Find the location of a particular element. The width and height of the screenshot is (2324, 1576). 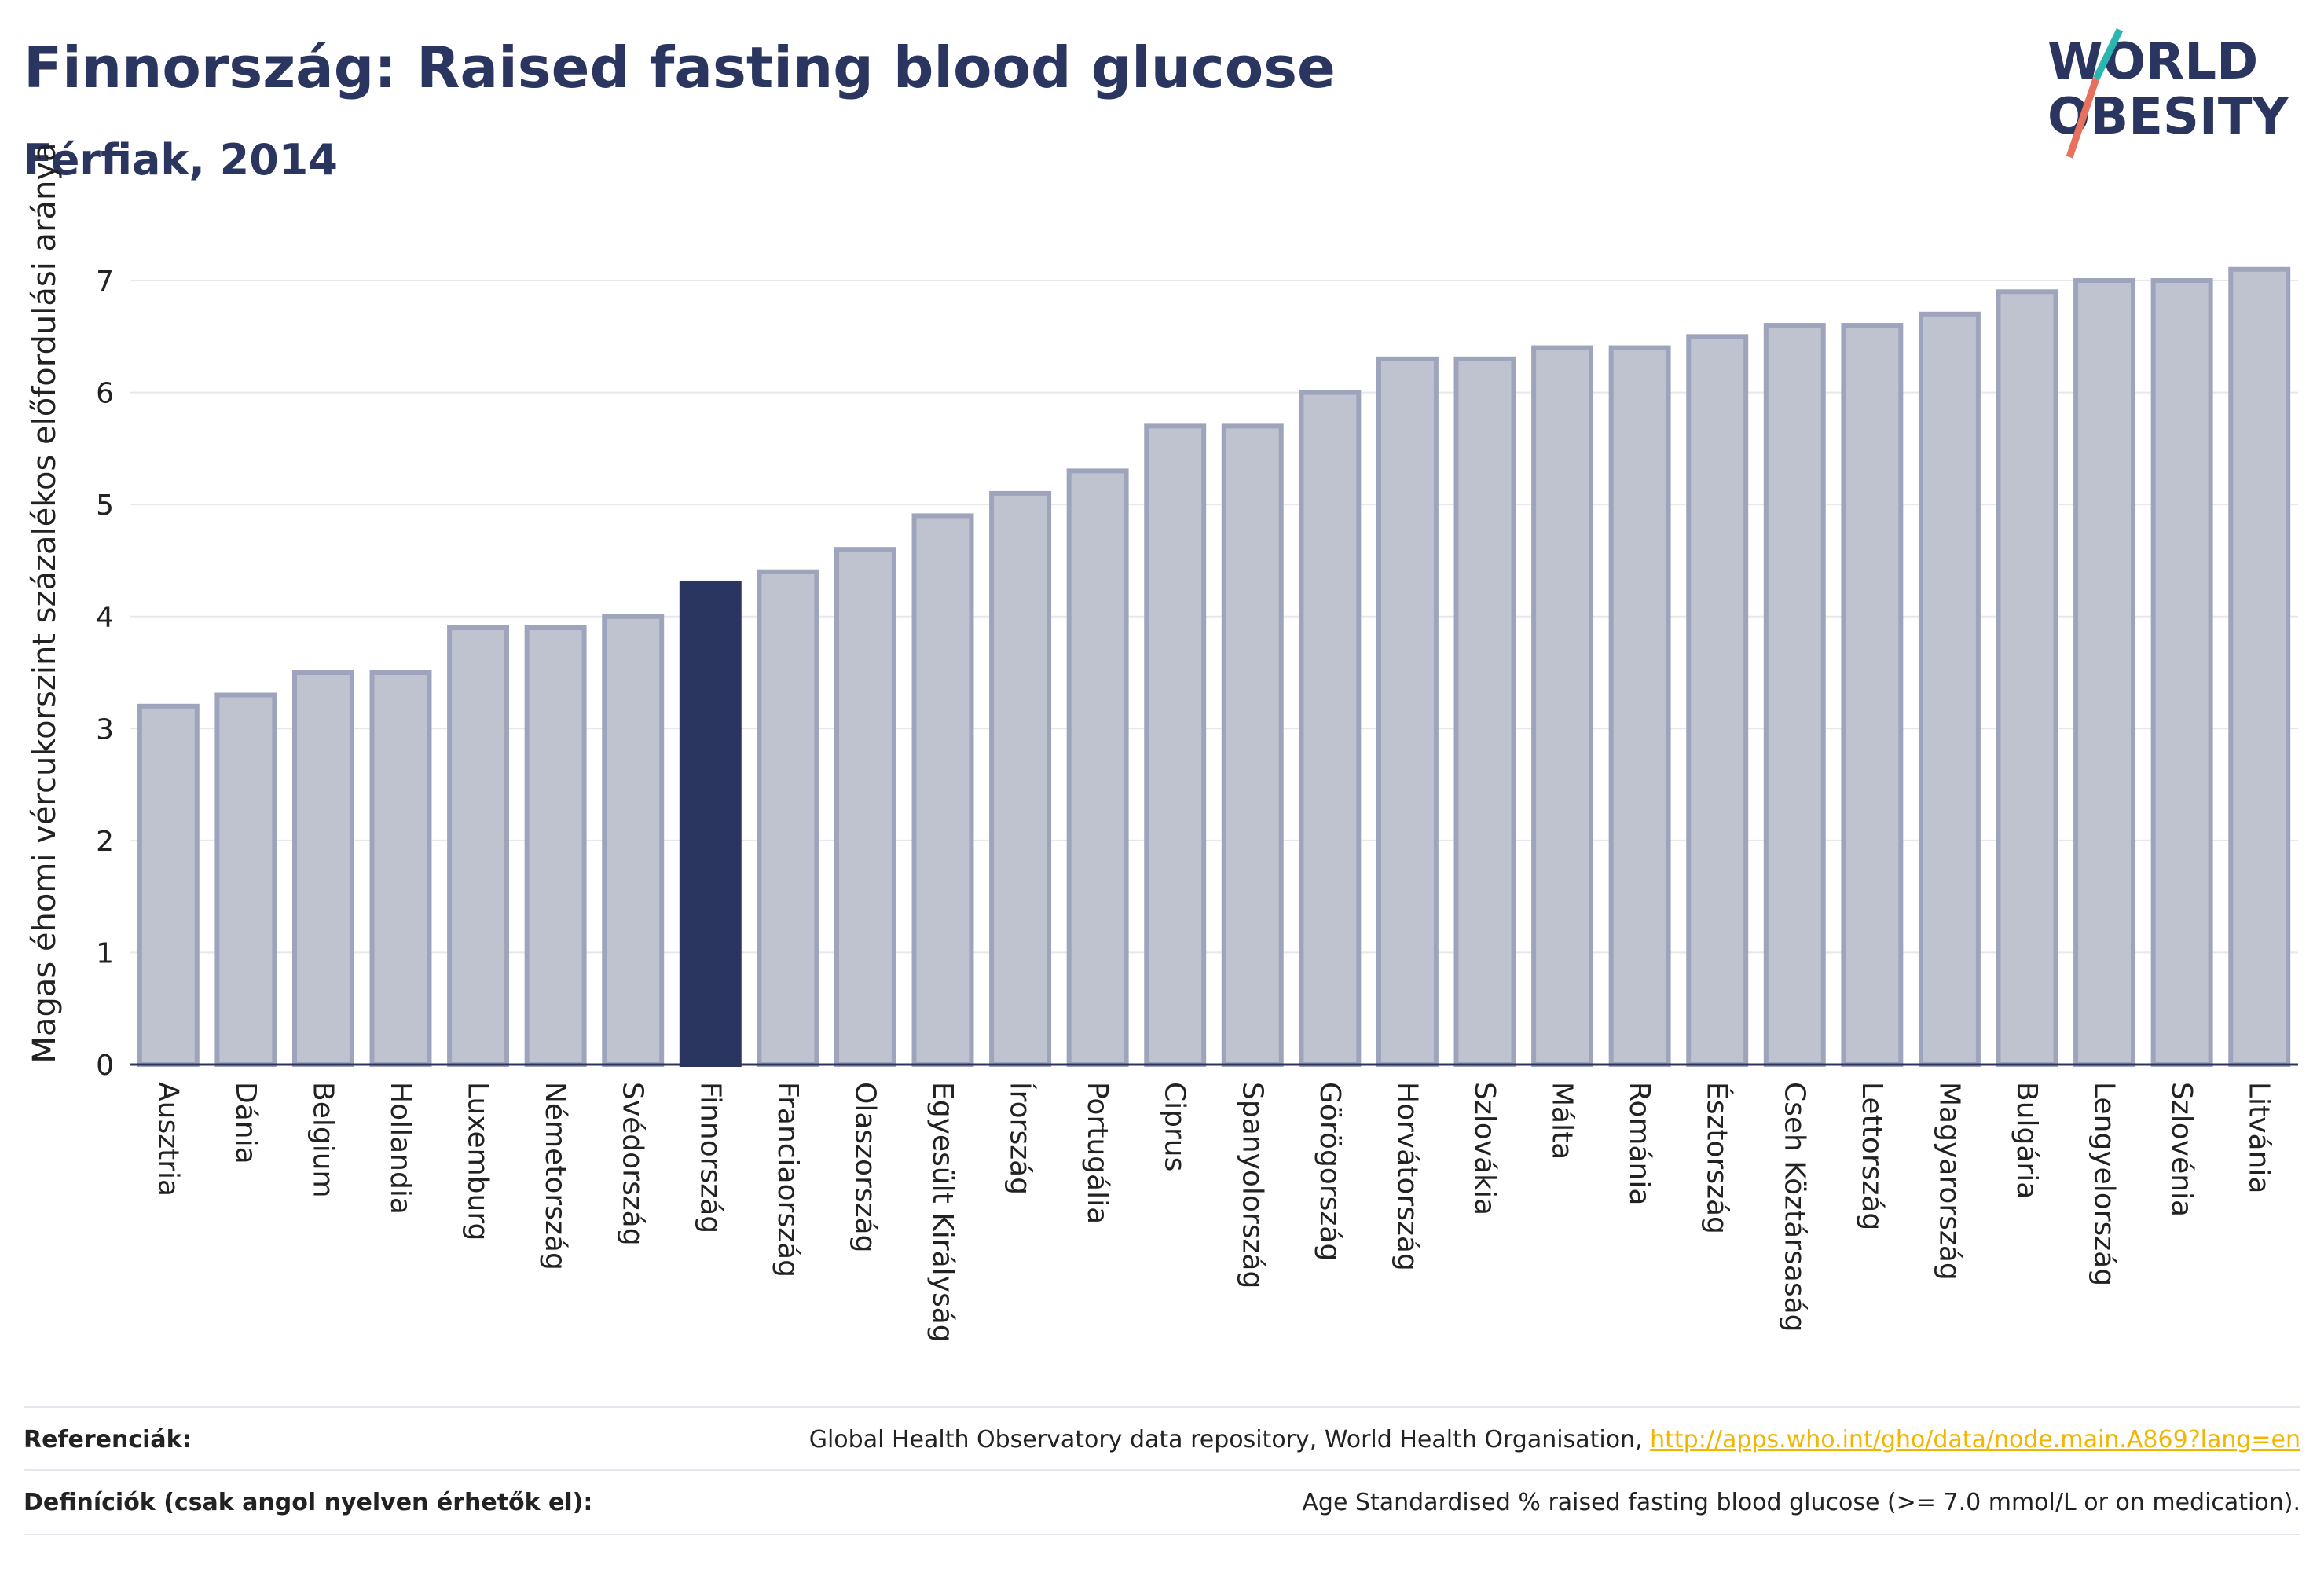

x-tick-label: Románia is located at coordinates (1639, 1143).